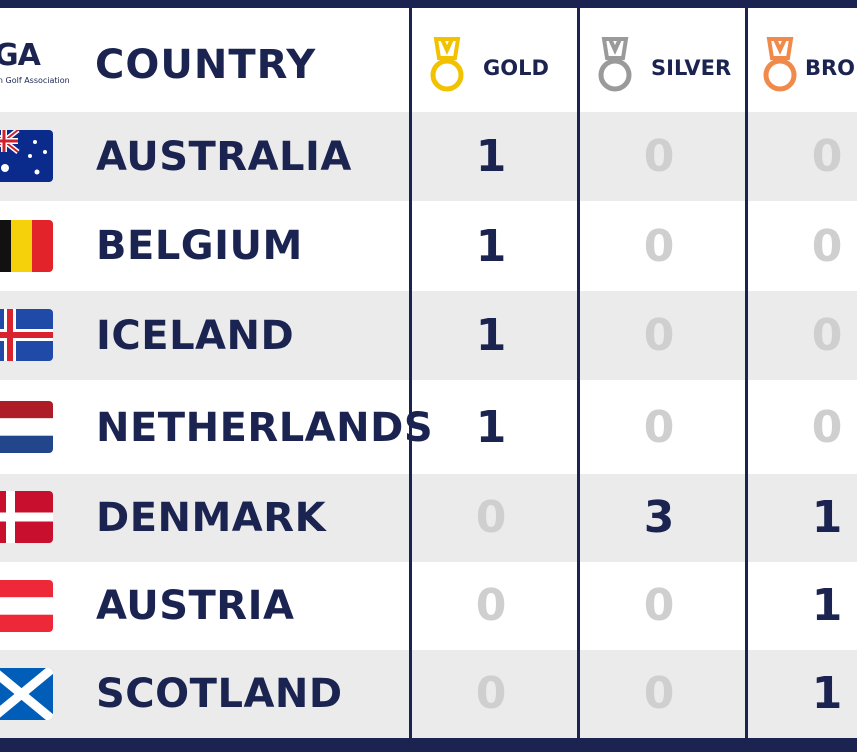  What do you see at coordinates (428, 335) in the screenshot?
I see `table-row: ICELAND 1 0 0` at bounding box center [428, 335].